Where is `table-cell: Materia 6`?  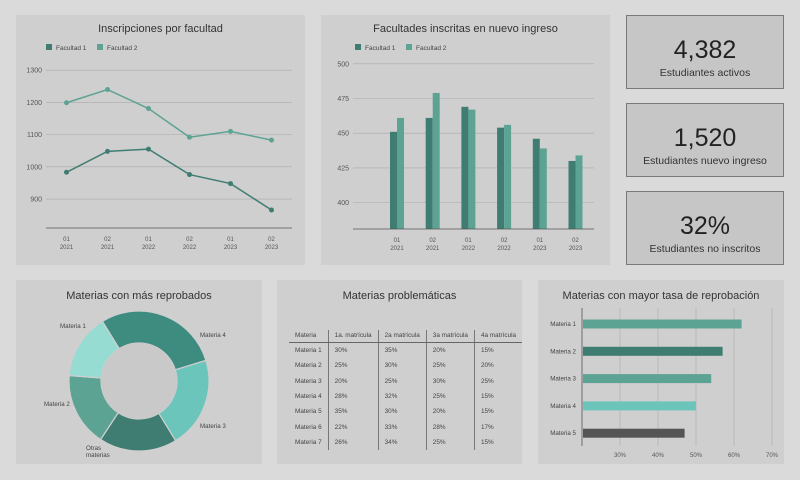 table-cell: Materia 6 is located at coordinates (308, 427).